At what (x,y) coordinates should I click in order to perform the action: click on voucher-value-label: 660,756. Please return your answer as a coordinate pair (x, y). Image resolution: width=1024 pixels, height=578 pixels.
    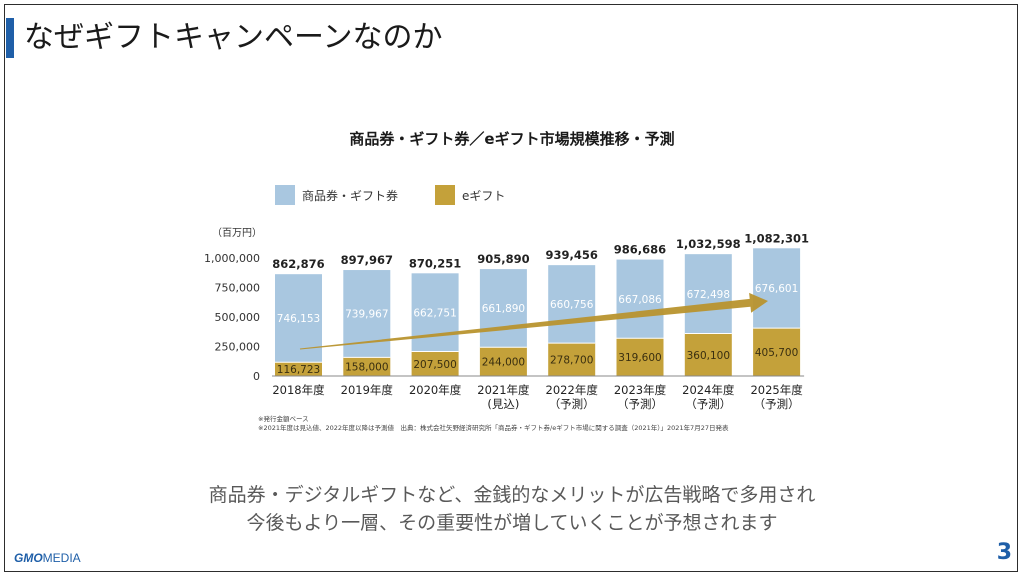
    Looking at the image, I should click on (572, 305).